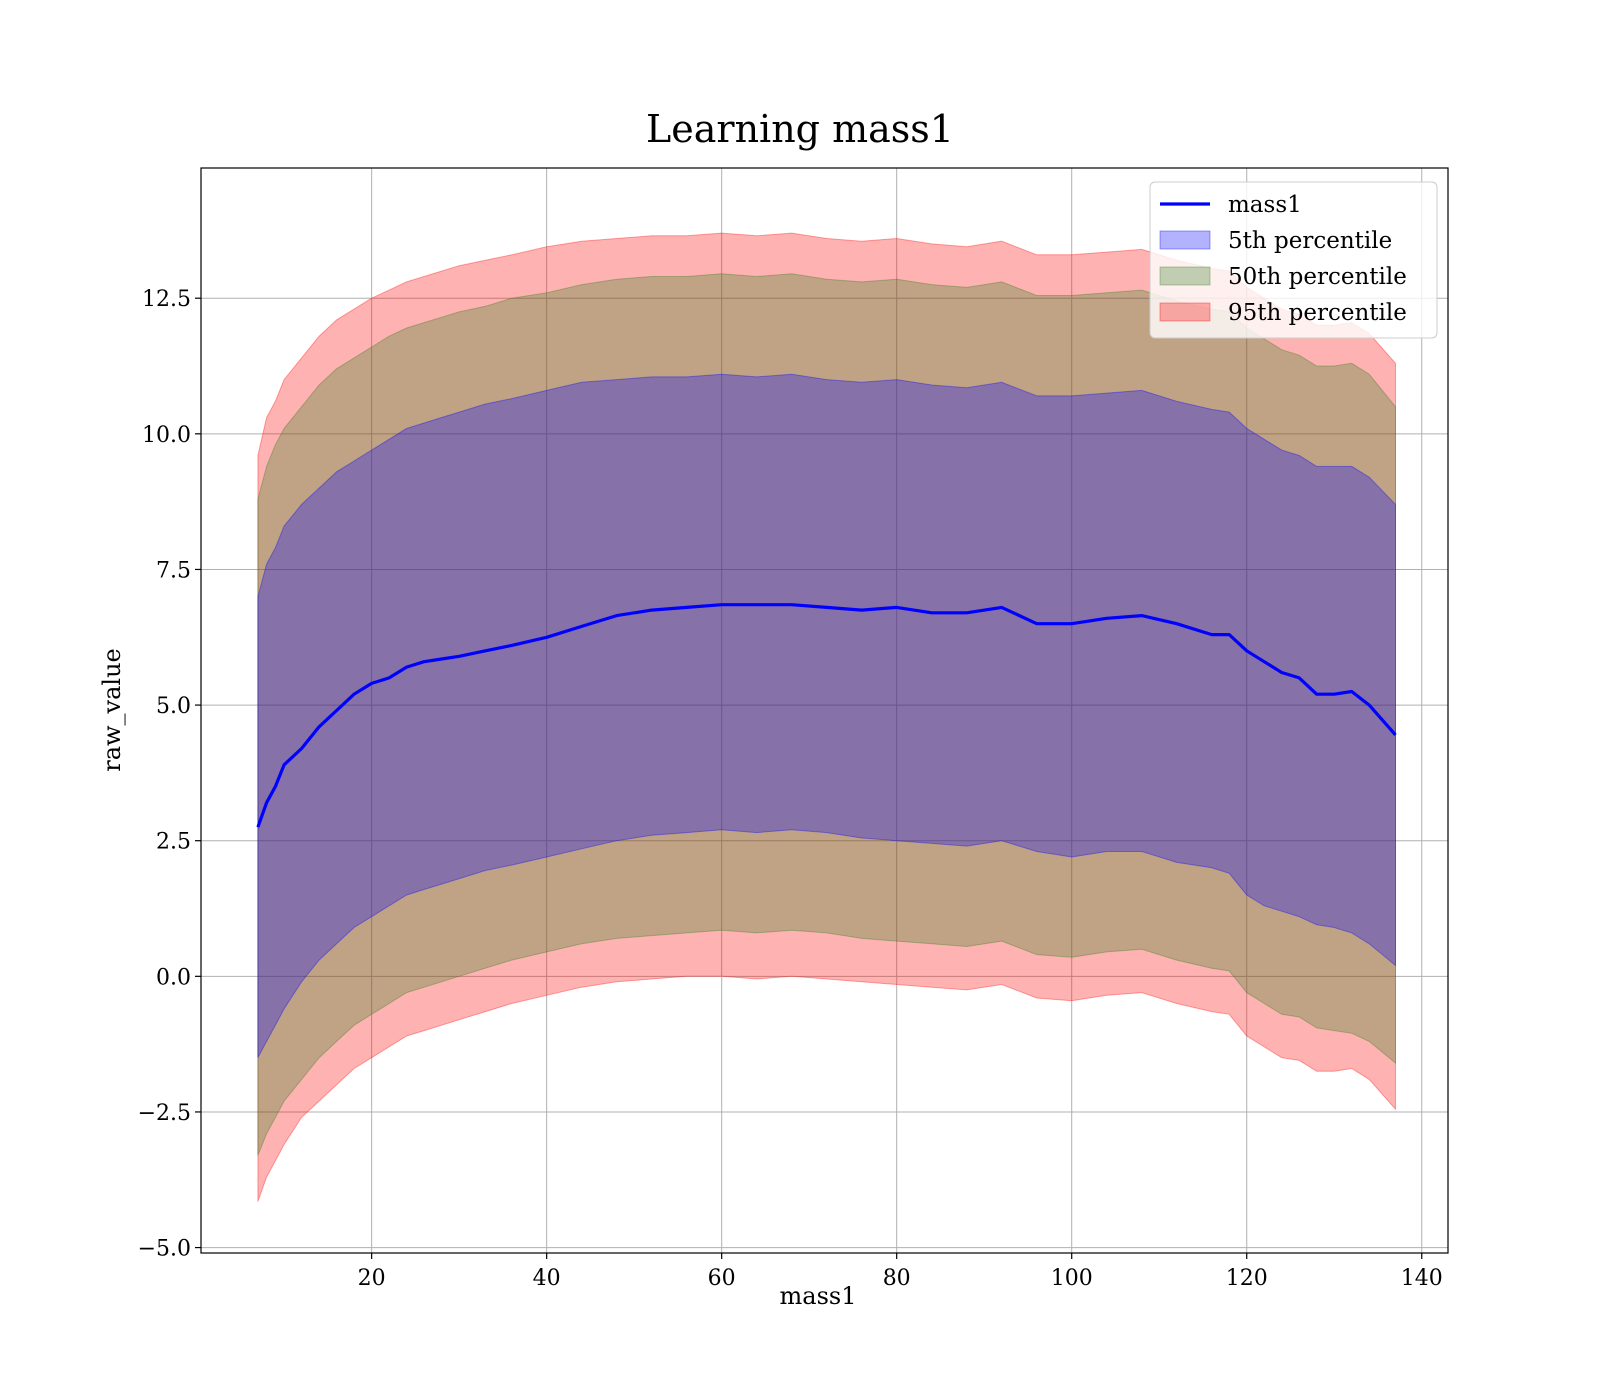  What do you see at coordinates (166, 435) in the screenshot?
I see `y-tick-label: 10.0` at bounding box center [166, 435].